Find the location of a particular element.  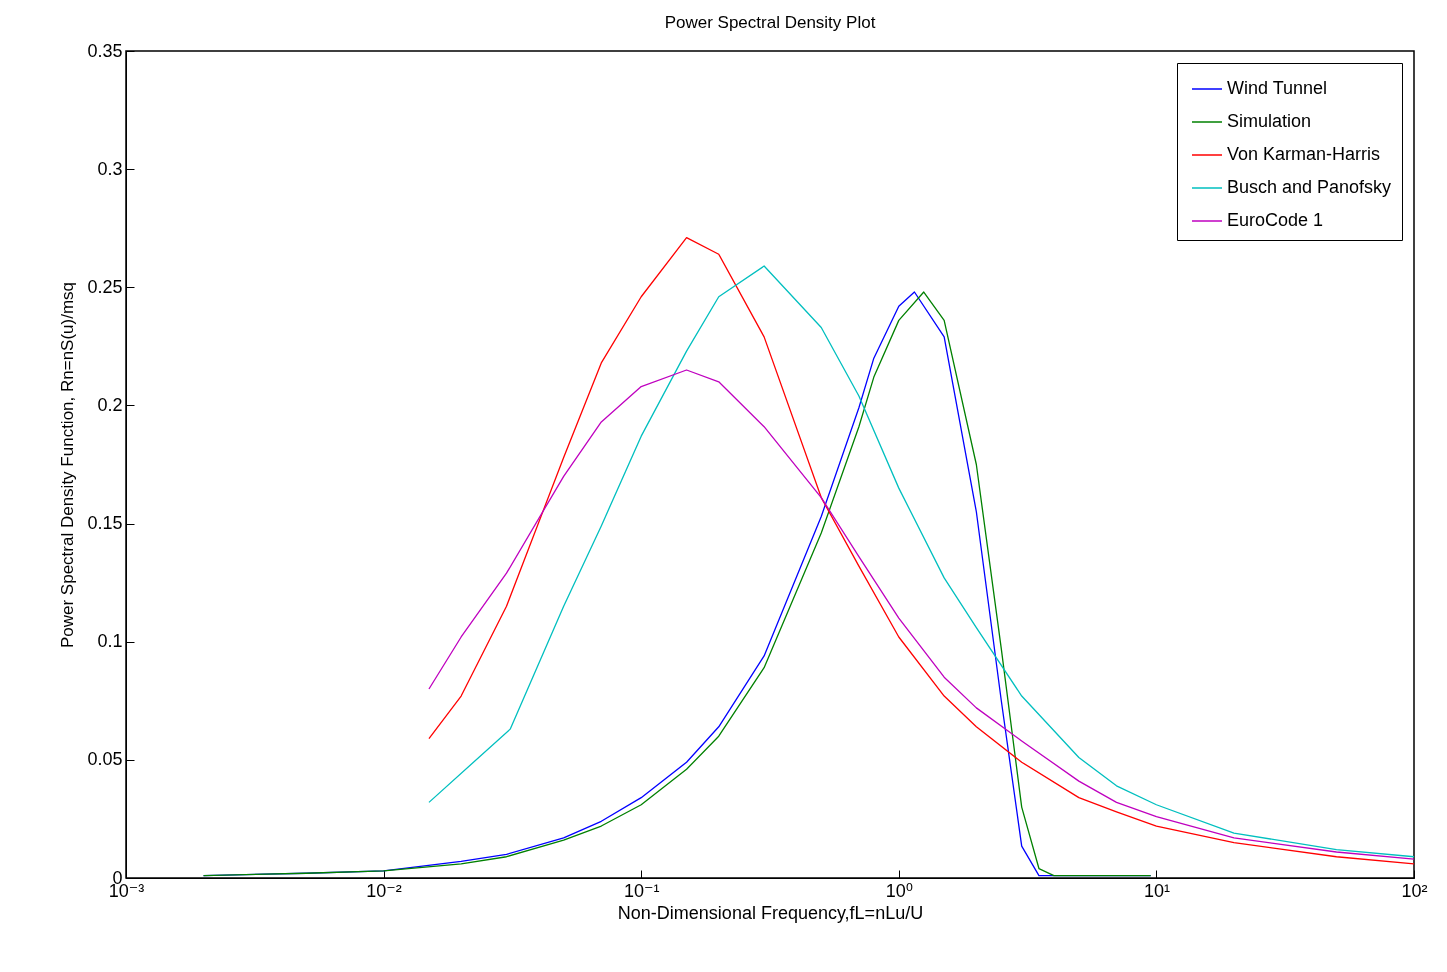

x-tick-label: 10⁰ is located at coordinates (899, 890).